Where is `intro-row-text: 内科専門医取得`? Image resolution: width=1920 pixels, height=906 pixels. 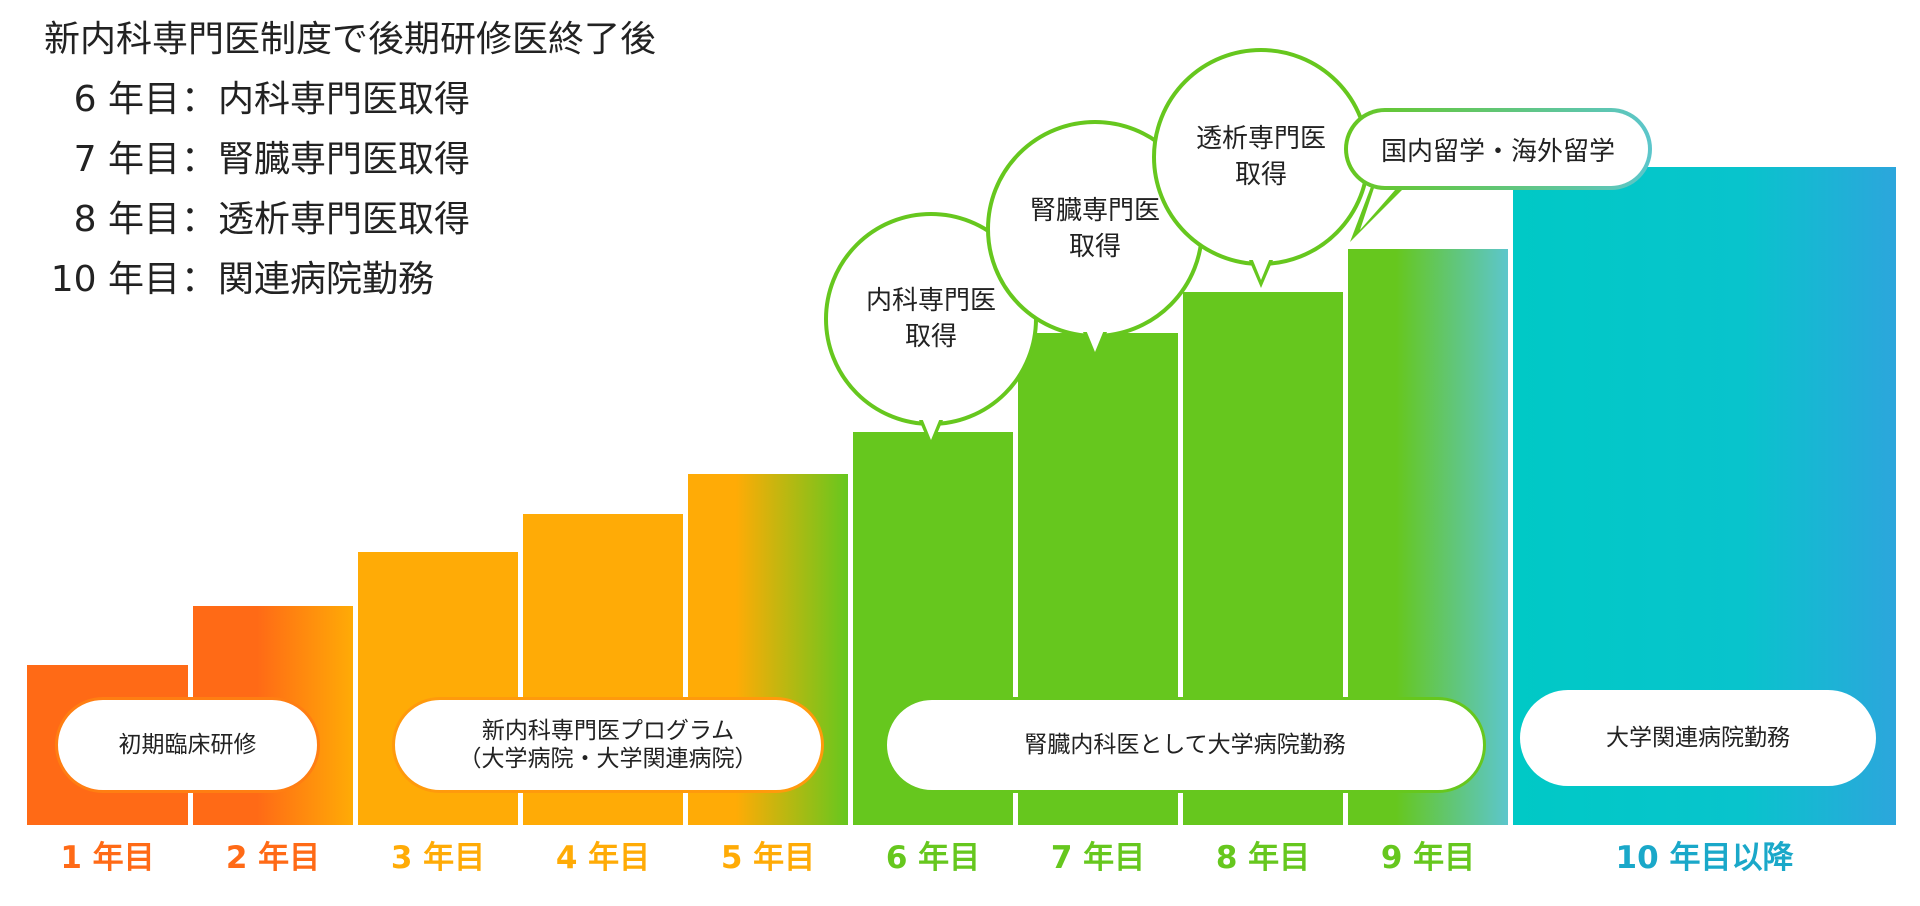 intro-row-text: 内科専門医取得 is located at coordinates (344, 99).